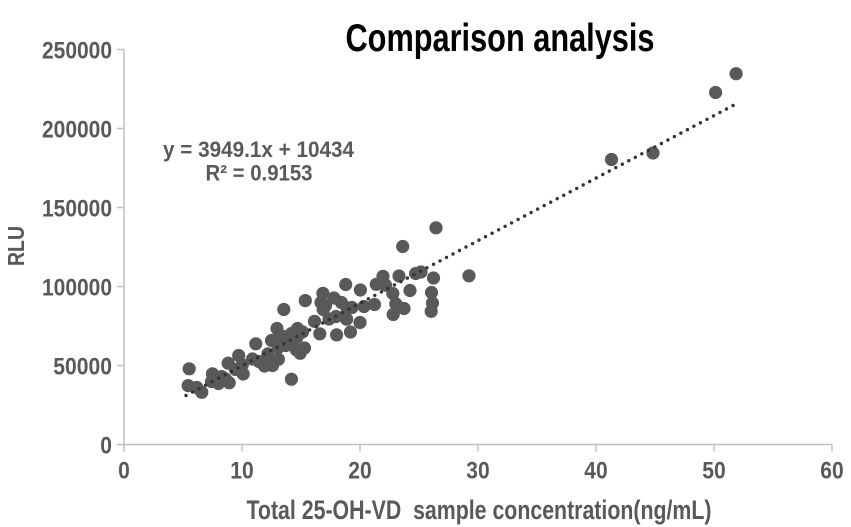 This screenshot has height=527, width=851. What do you see at coordinates (259, 149) in the screenshot?
I see `svg-text: y = 3949.1x + 10434` at bounding box center [259, 149].